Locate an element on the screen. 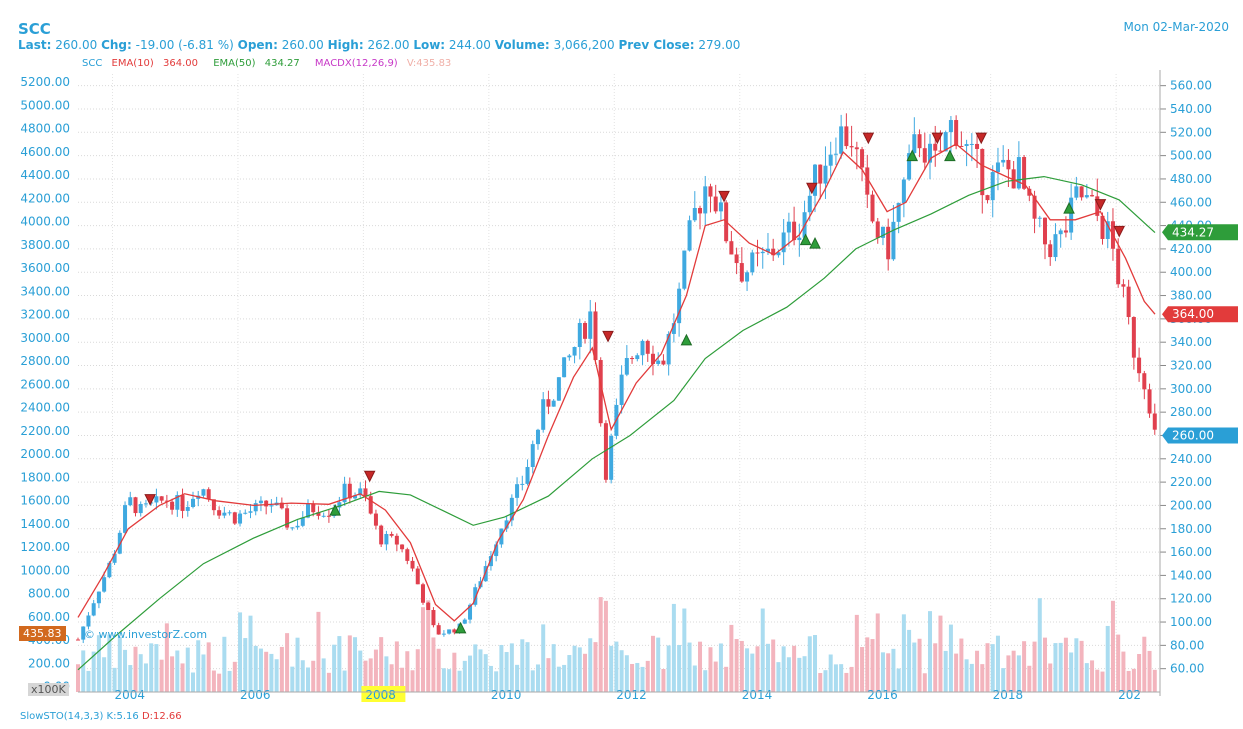  price-tick-label: 300.00 is located at coordinates (1191, 389).